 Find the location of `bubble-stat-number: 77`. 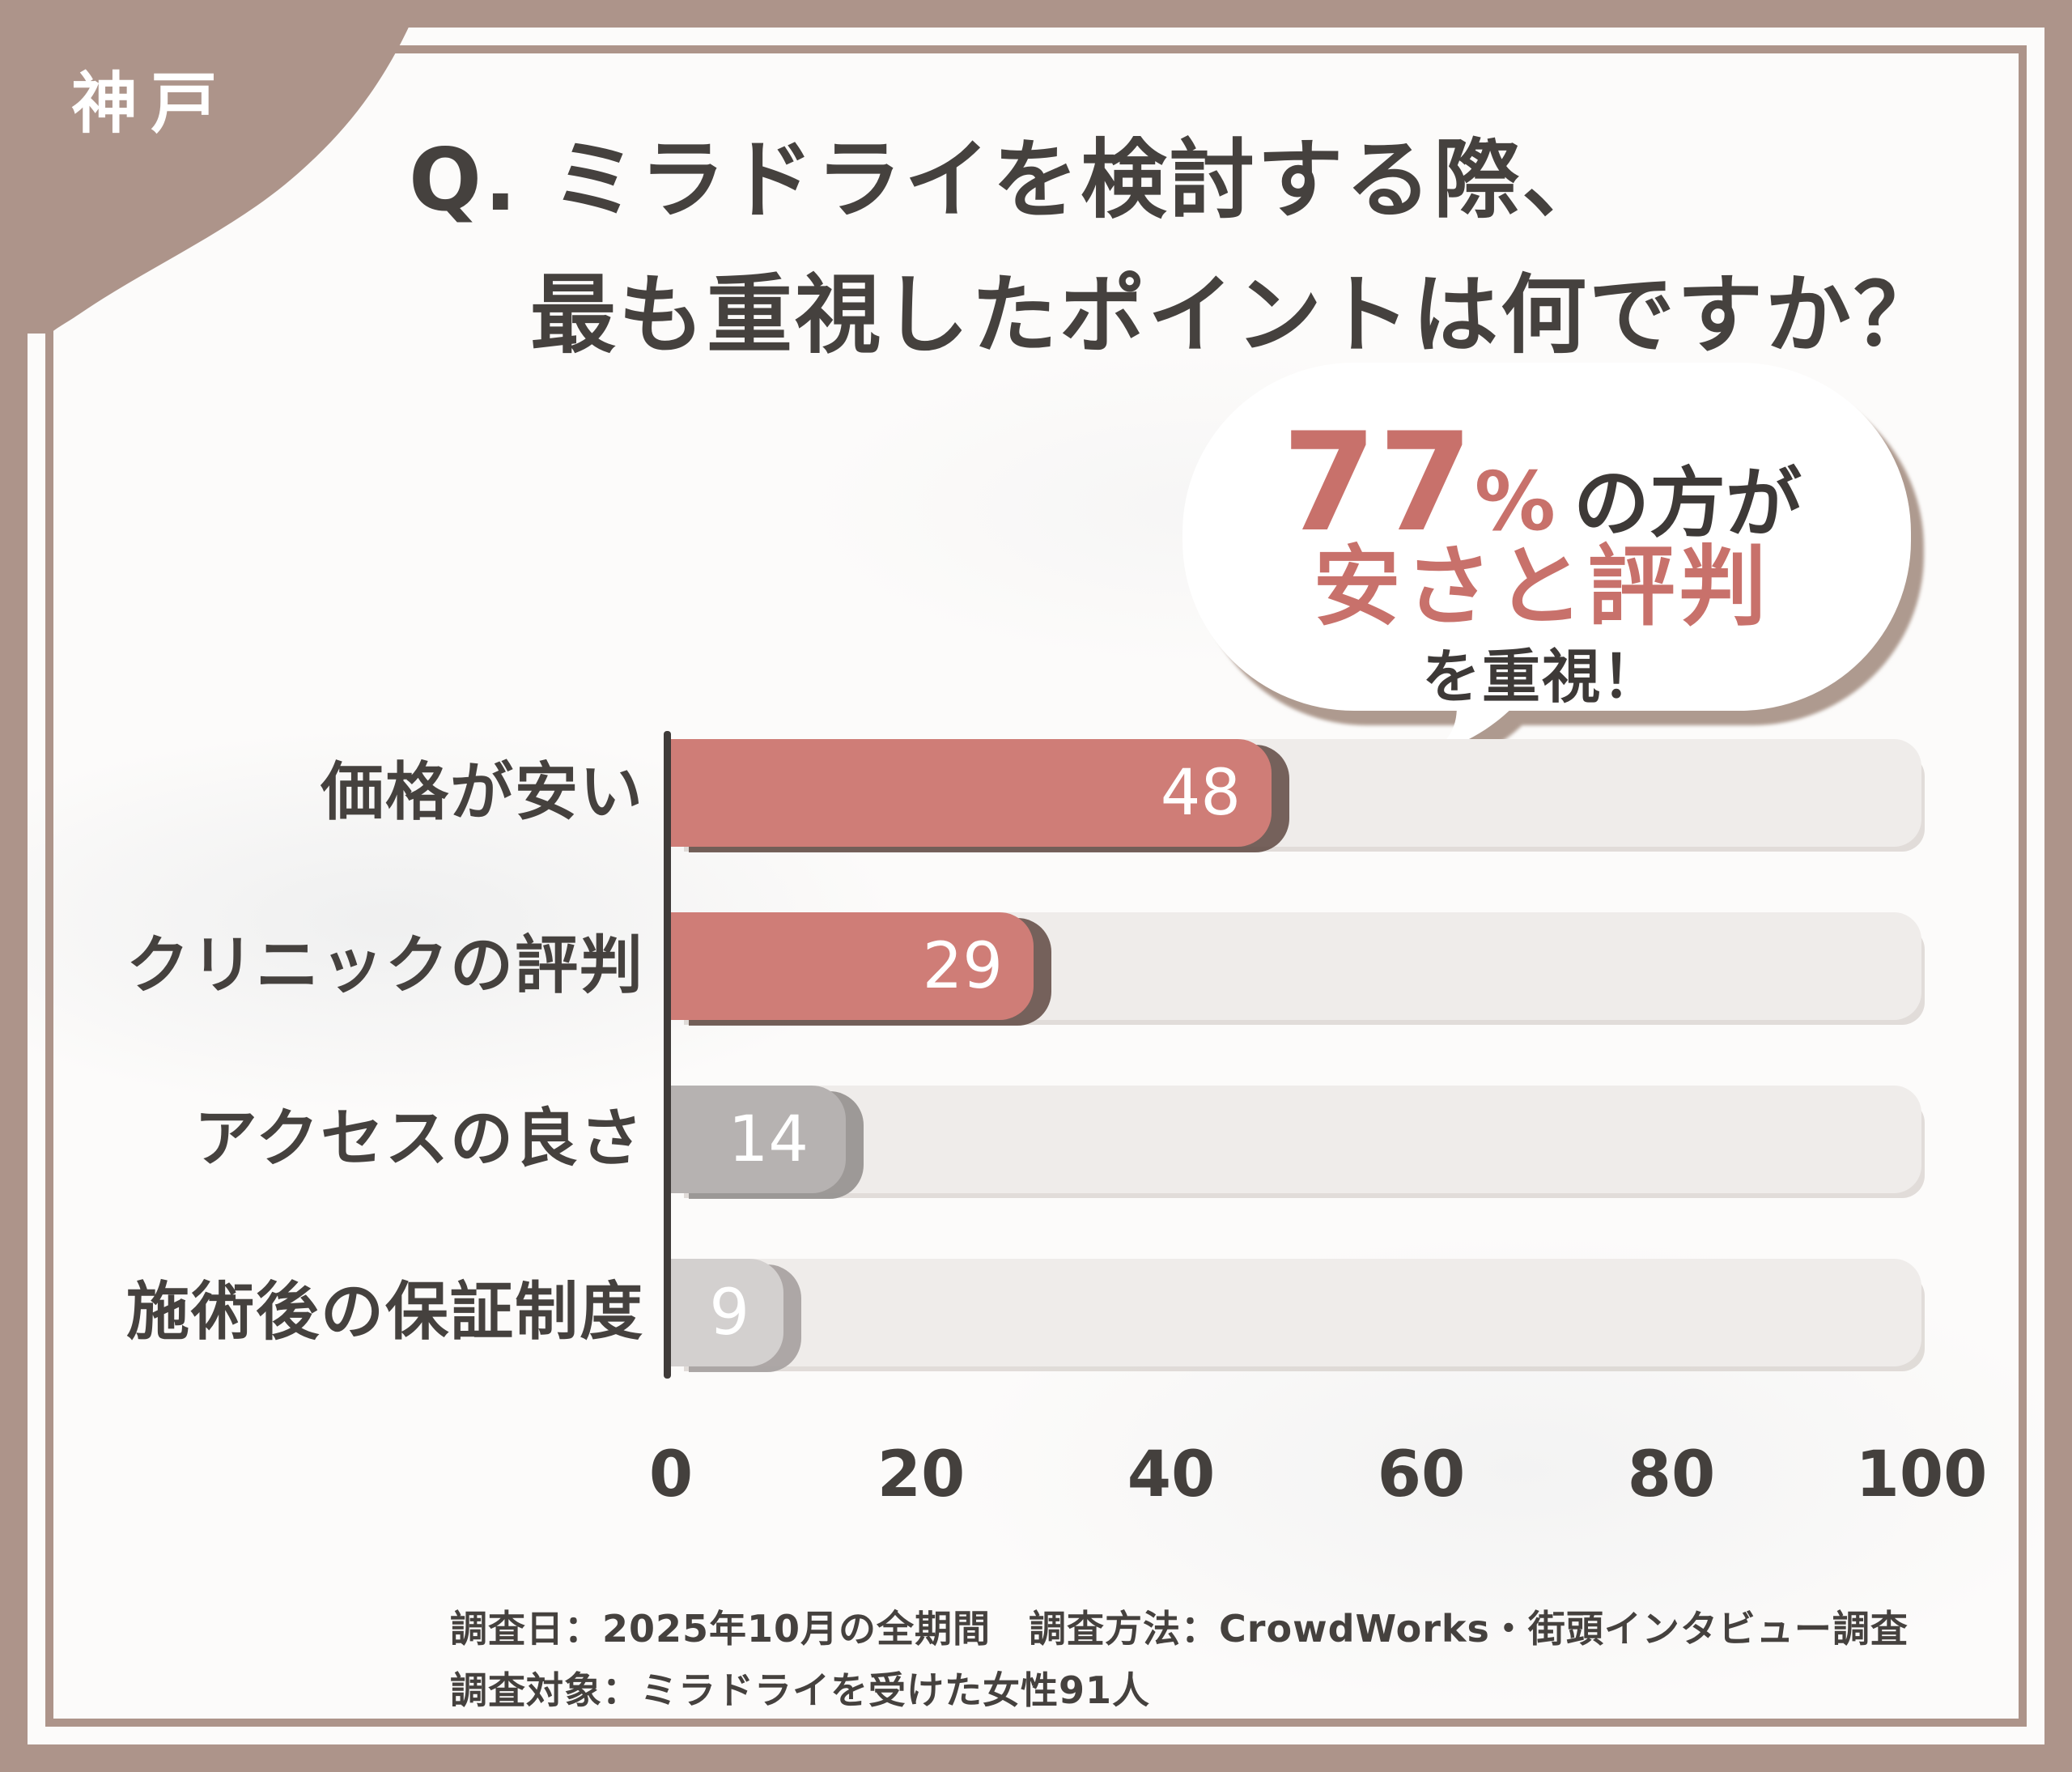

bubble-stat-number: 77 is located at coordinates (1378, 483).